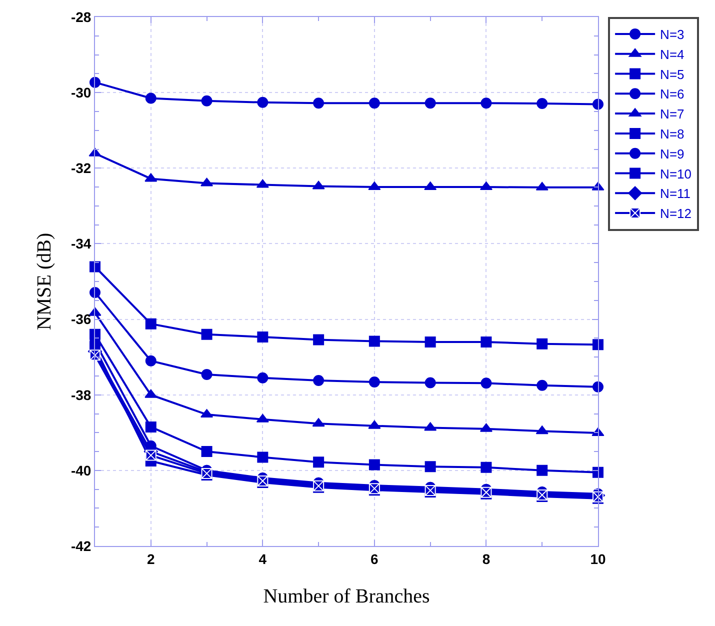 The width and height of the screenshot is (715, 626). Describe the element at coordinates (672, 54) in the screenshot. I see `legend-label: N=4` at that location.